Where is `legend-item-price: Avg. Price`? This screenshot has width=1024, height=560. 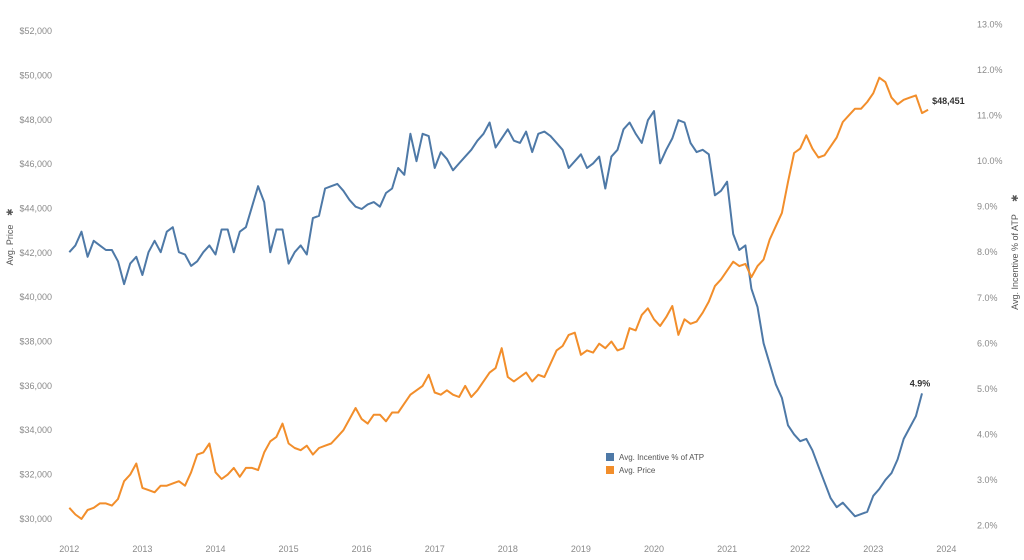
legend-item-price: Avg. Price is located at coordinates (631, 470).